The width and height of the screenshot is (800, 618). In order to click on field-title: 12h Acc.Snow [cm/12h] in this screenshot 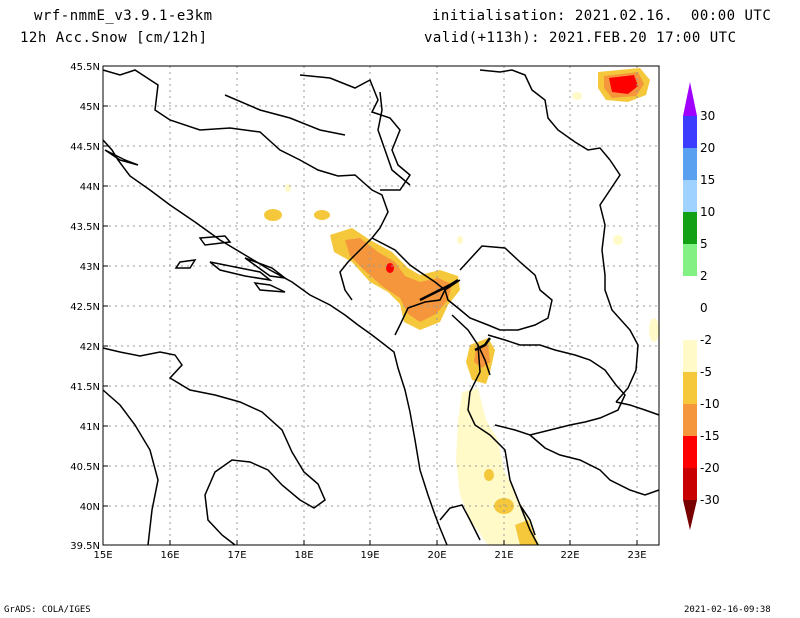, I will do `click(114, 38)`.